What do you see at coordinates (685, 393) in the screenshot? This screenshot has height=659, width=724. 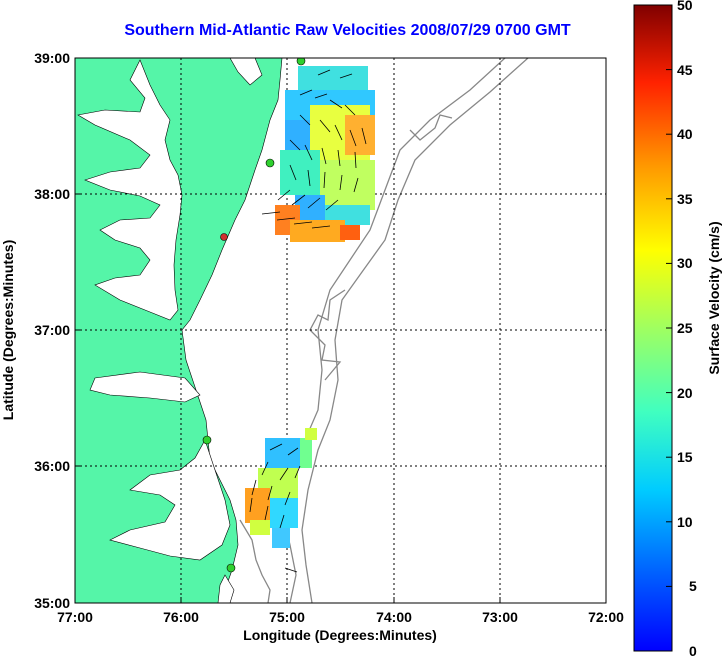 I see `colorbar-tick: 20` at bounding box center [685, 393].